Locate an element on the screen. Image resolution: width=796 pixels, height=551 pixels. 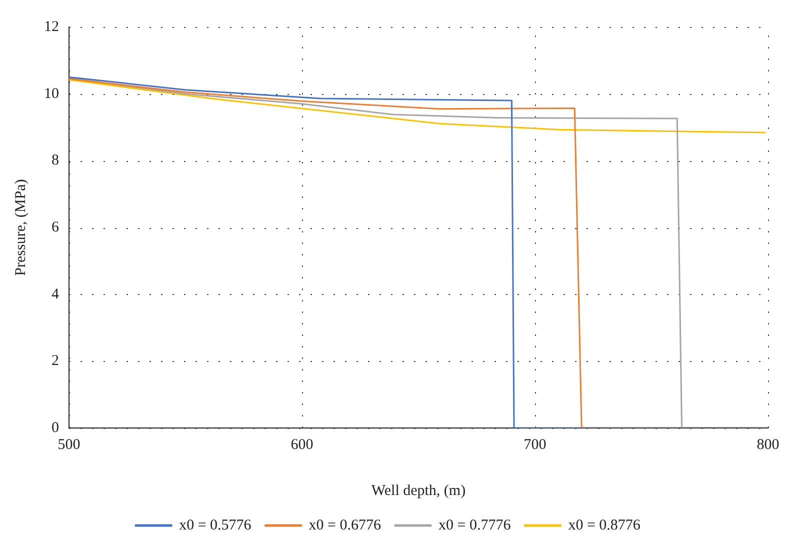
y-axis-title: Pressure, (MPa) is located at coordinates (20, 227).